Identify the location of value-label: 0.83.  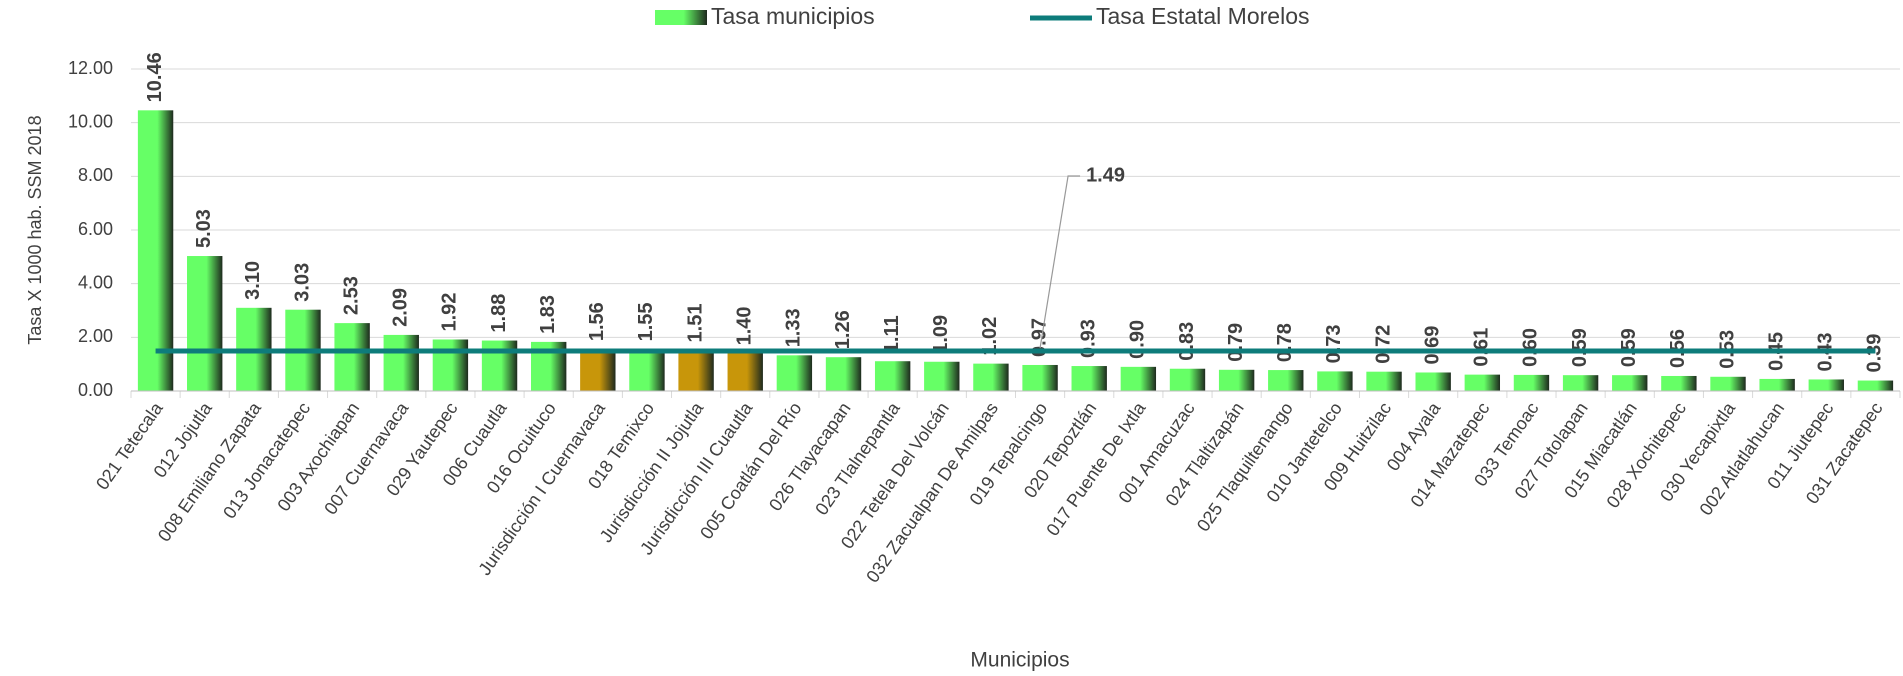
(1187, 341).